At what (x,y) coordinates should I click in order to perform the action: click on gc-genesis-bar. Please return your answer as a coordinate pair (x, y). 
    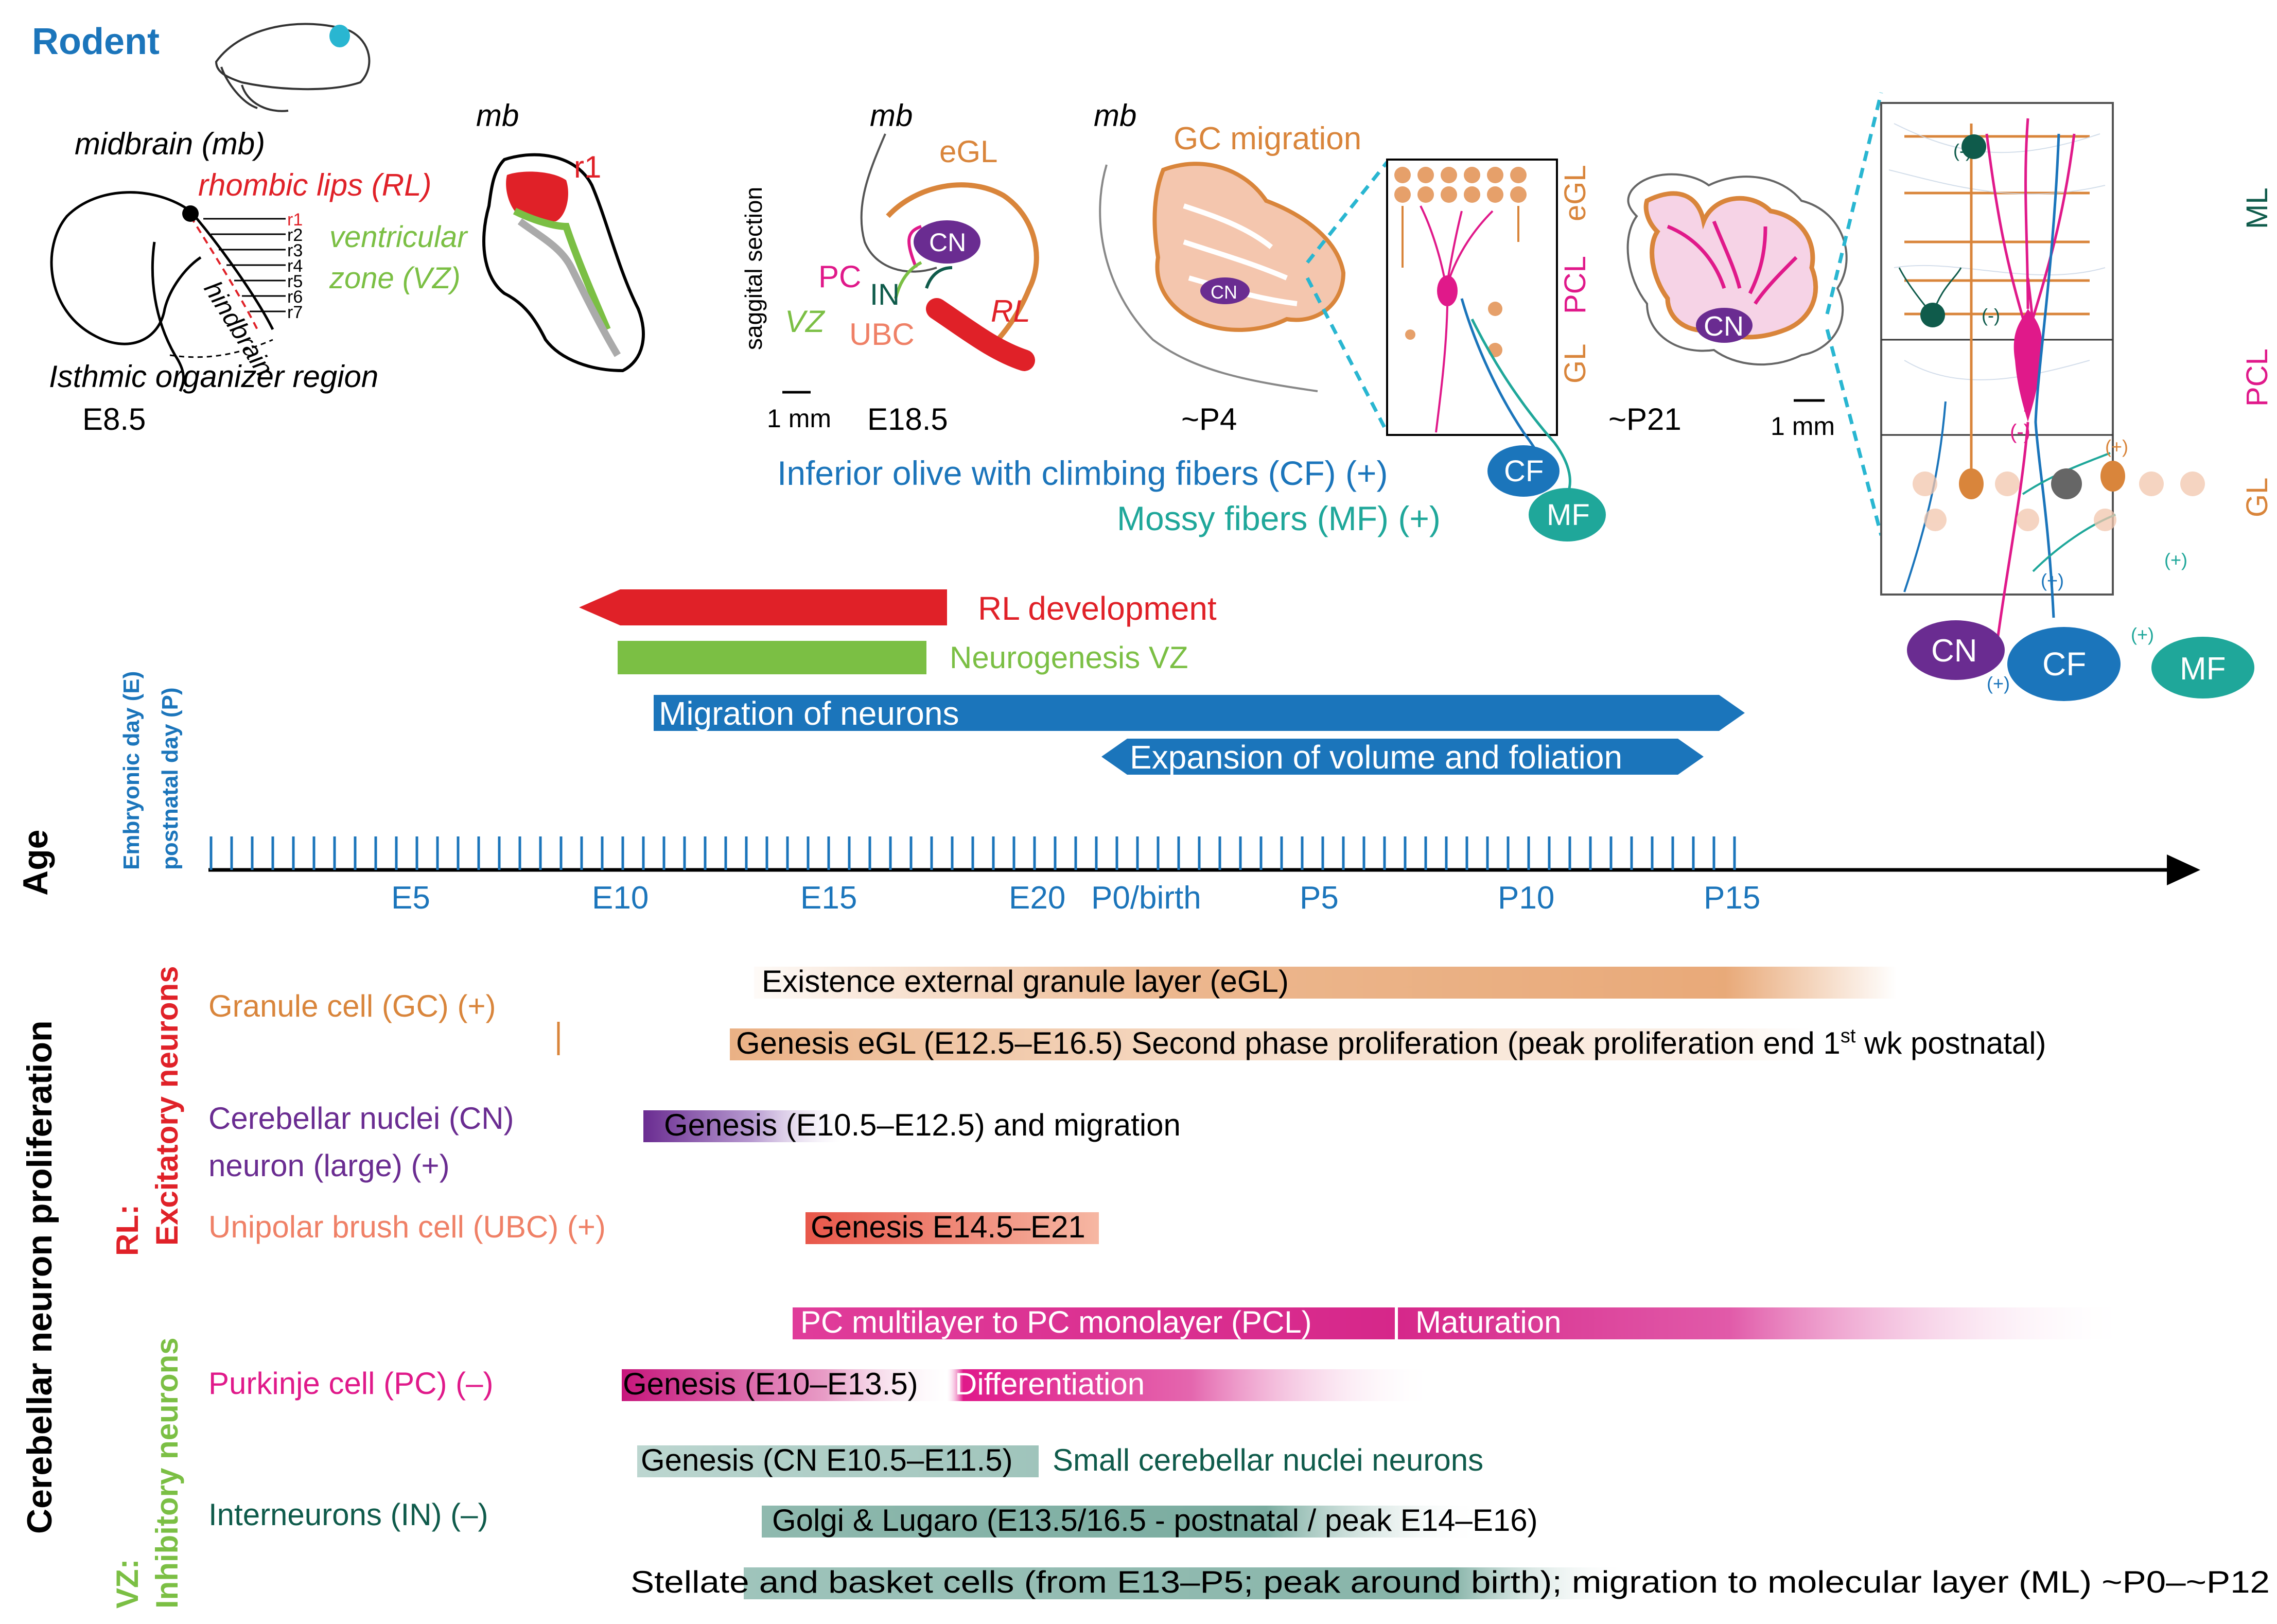
    Looking at the image, I should click on (1270, 1044).